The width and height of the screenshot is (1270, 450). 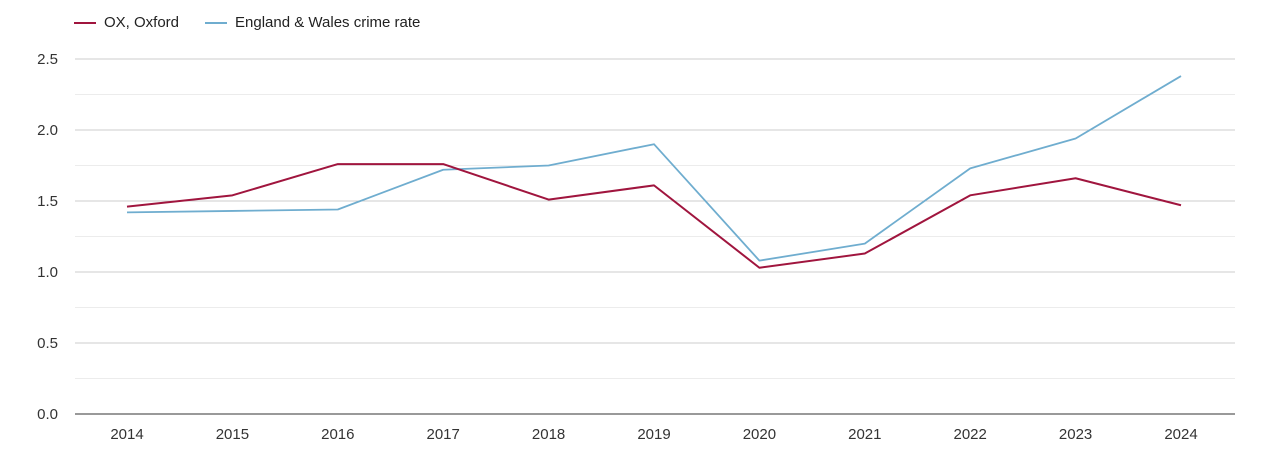 I want to click on y-tick-label: 2.5, so click(x=47, y=59).